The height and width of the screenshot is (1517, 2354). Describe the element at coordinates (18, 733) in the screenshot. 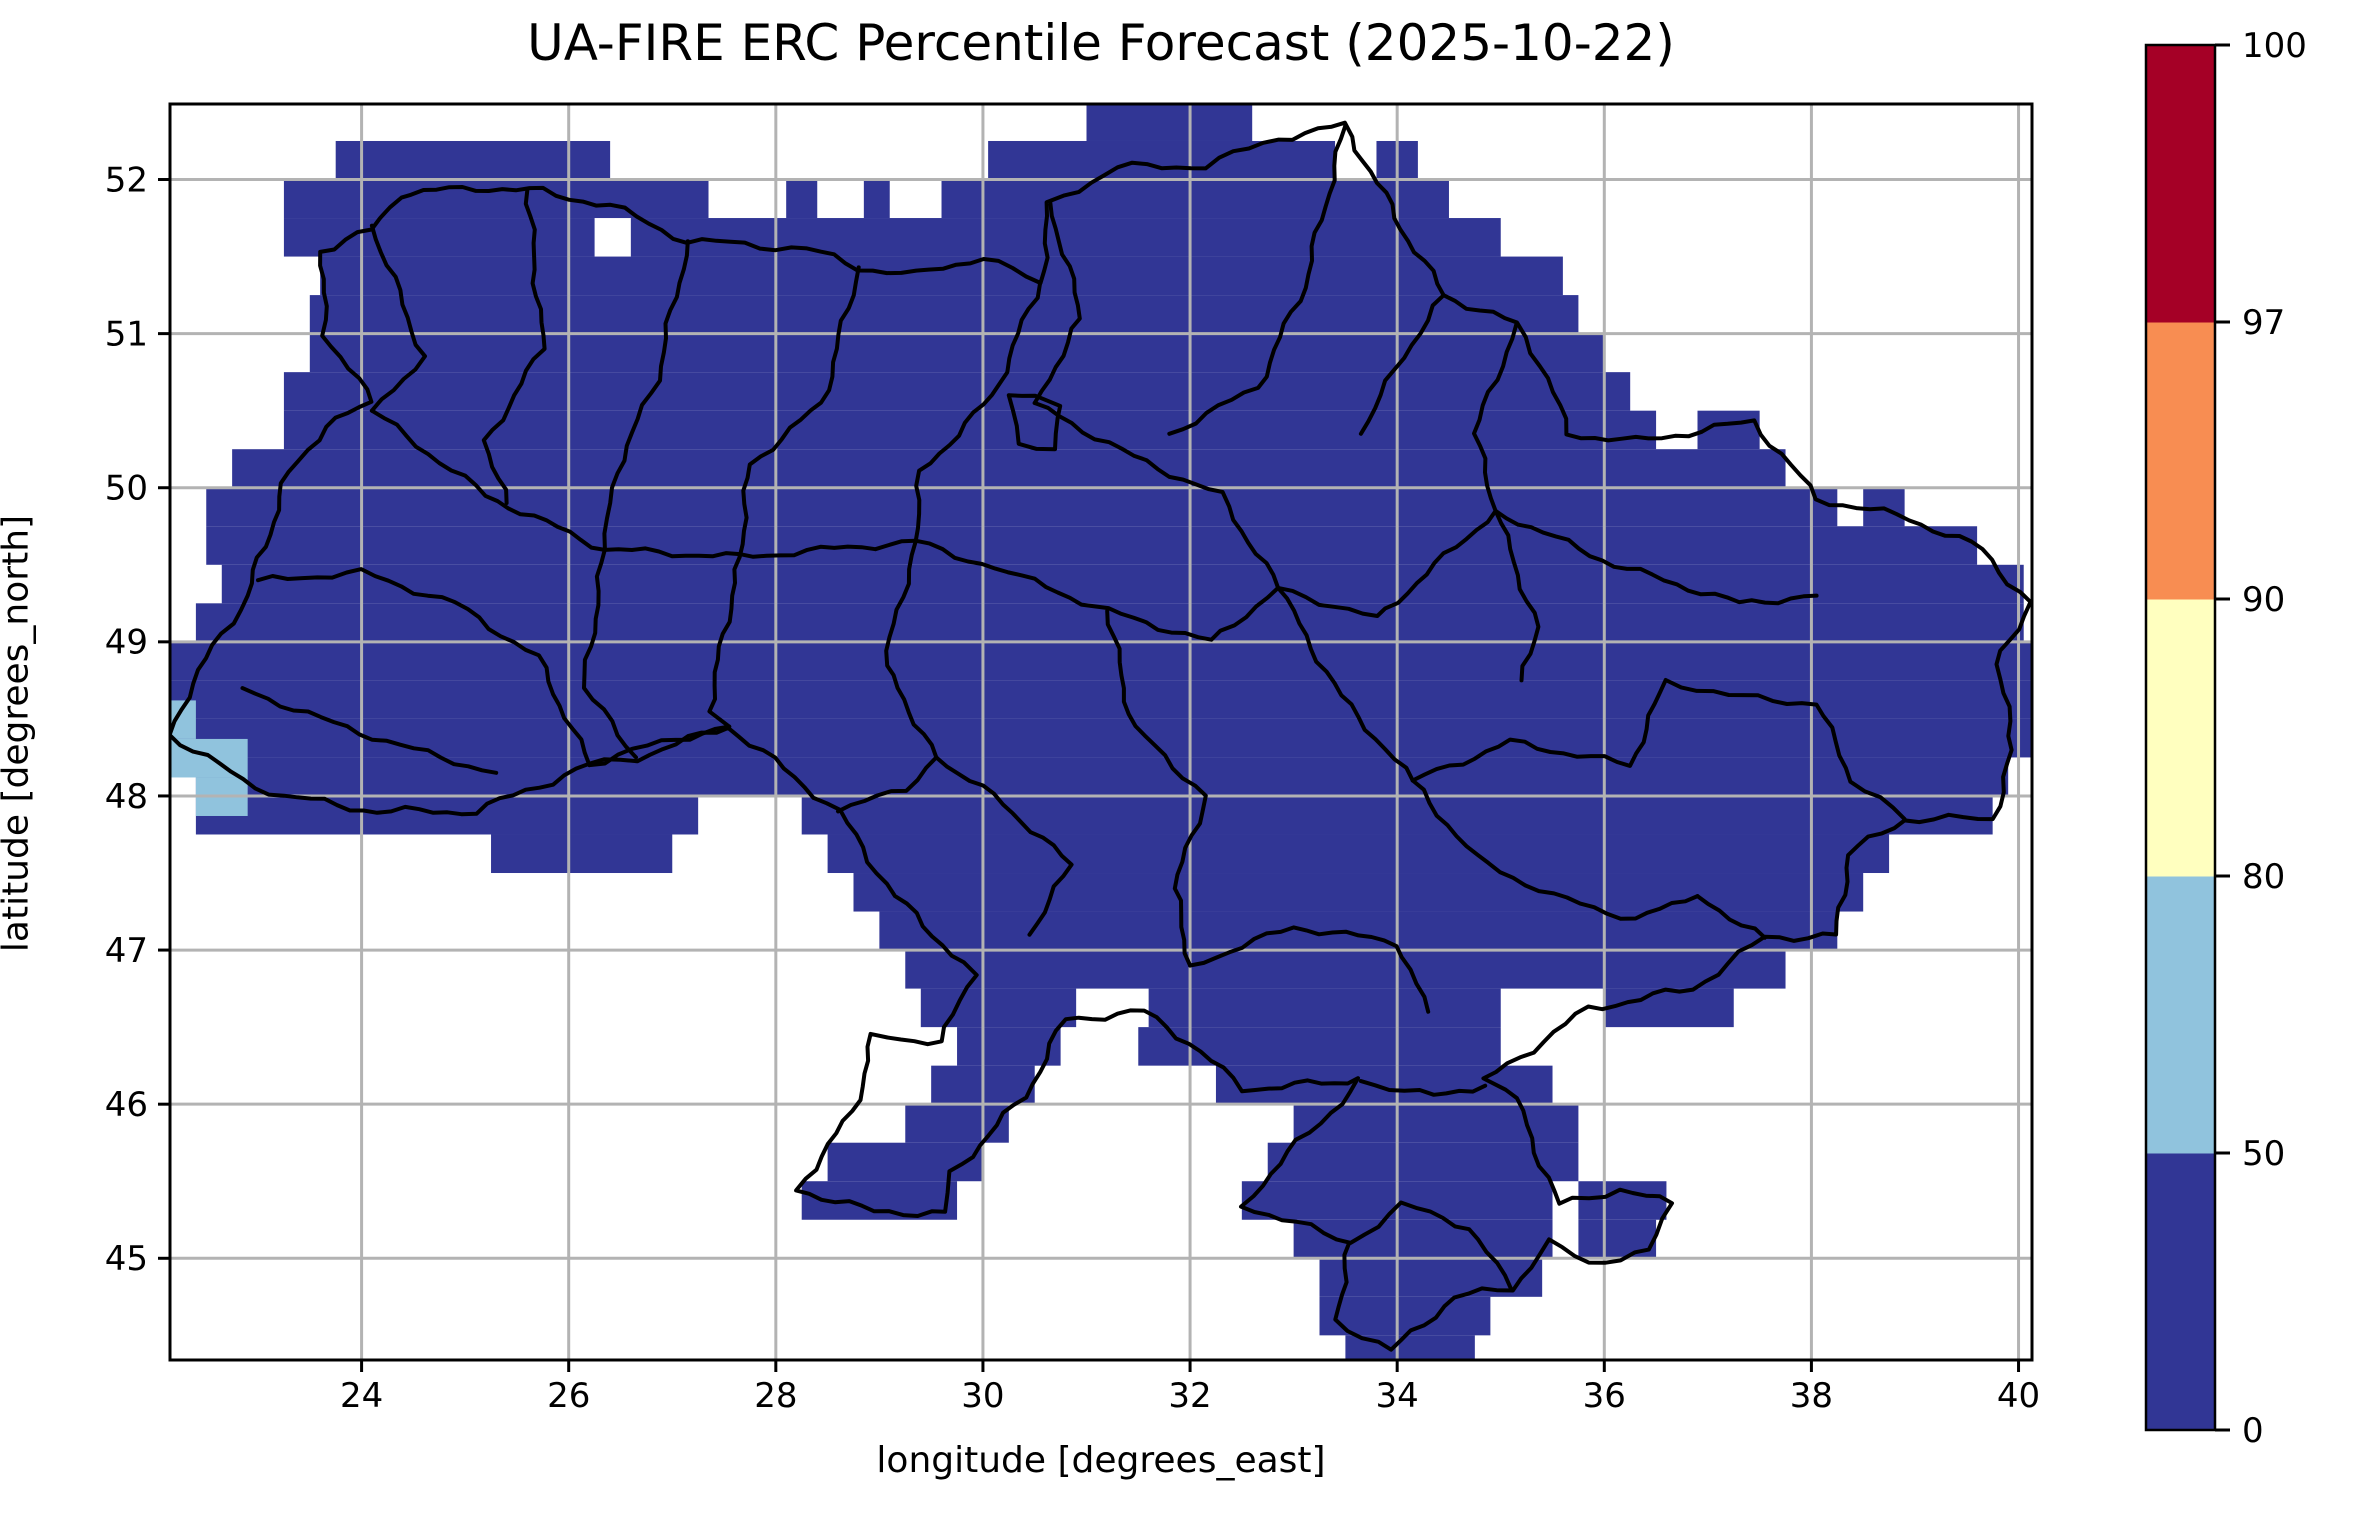

I see `y-axis-label: latitude [degrees_north]` at that location.